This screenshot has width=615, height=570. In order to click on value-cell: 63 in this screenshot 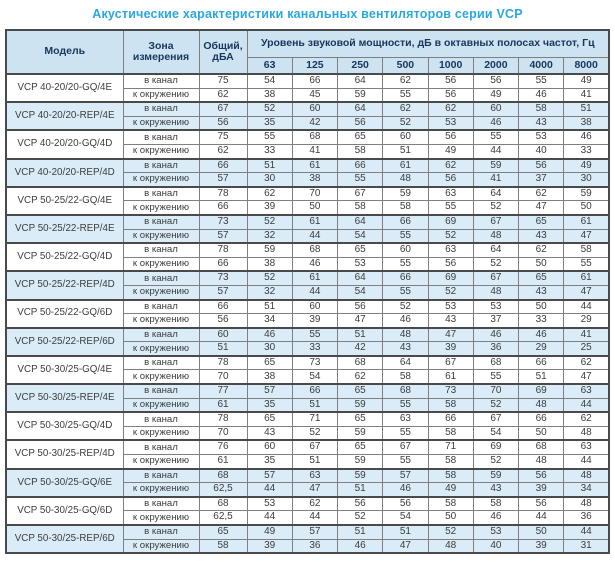, I will do `click(586, 447)`.